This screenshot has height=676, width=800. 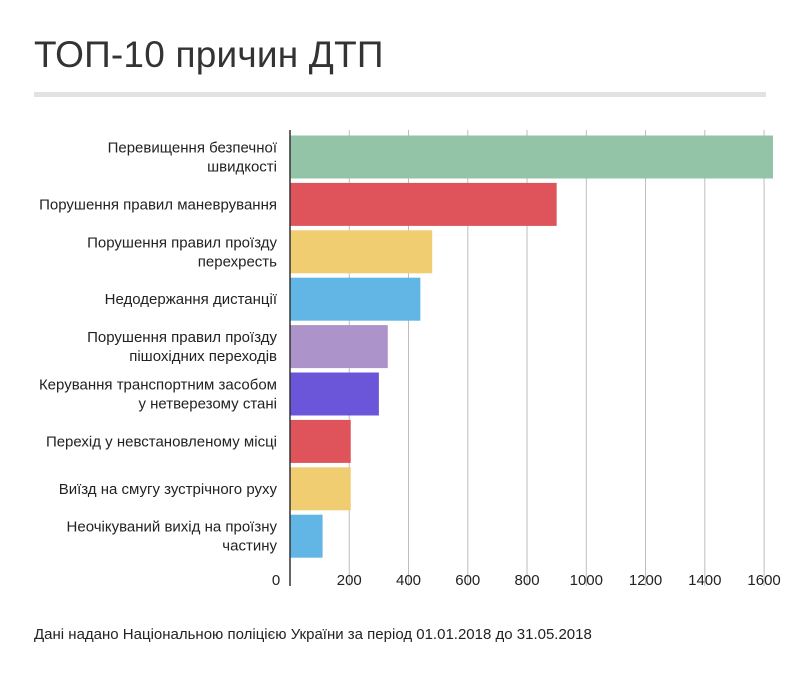 What do you see at coordinates (203, 356) in the screenshot?
I see `category-label: пішохідних переходів` at bounding box center [203, 356].